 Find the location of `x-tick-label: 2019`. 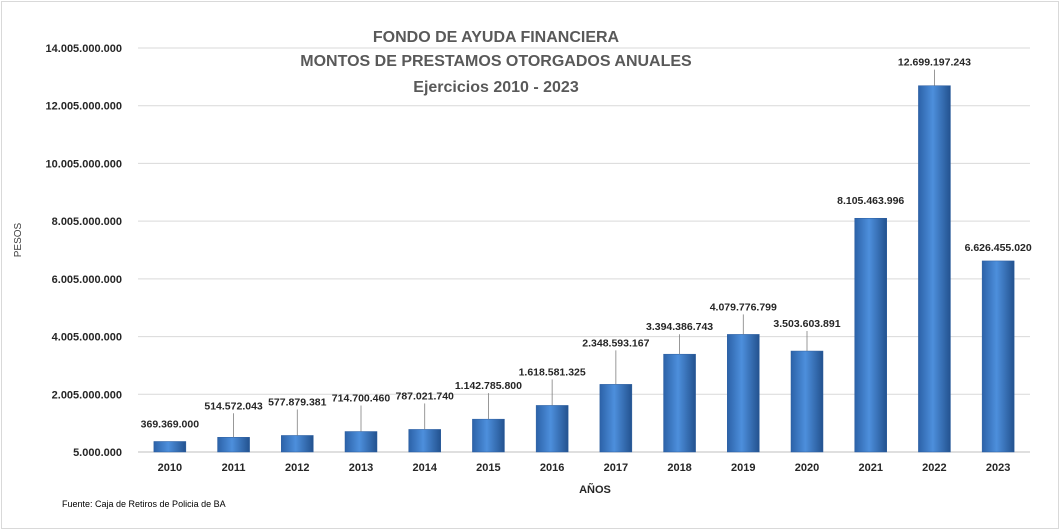

x-tick-label: 2019 is located at coordinates (743, 468).